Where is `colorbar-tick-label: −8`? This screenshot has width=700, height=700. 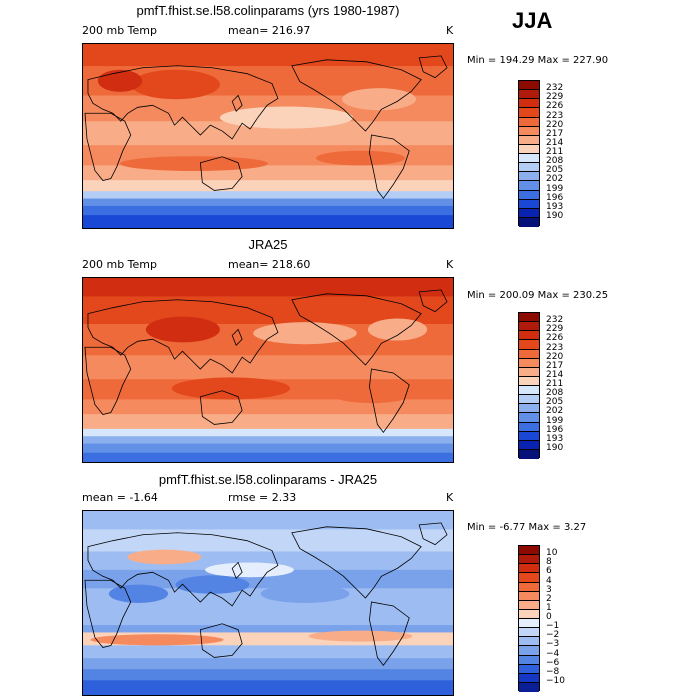 colorbar-tick-label: −8 is located at coordinates (553, 671).